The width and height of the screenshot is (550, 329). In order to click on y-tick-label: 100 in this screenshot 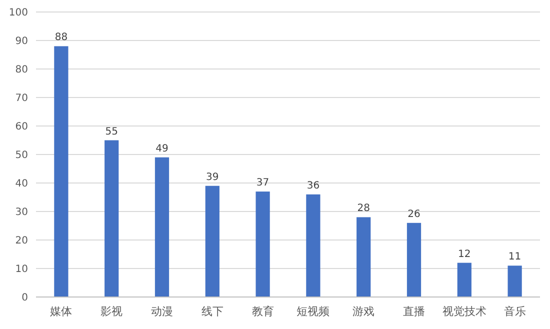, I will do `click(18, 13)`.